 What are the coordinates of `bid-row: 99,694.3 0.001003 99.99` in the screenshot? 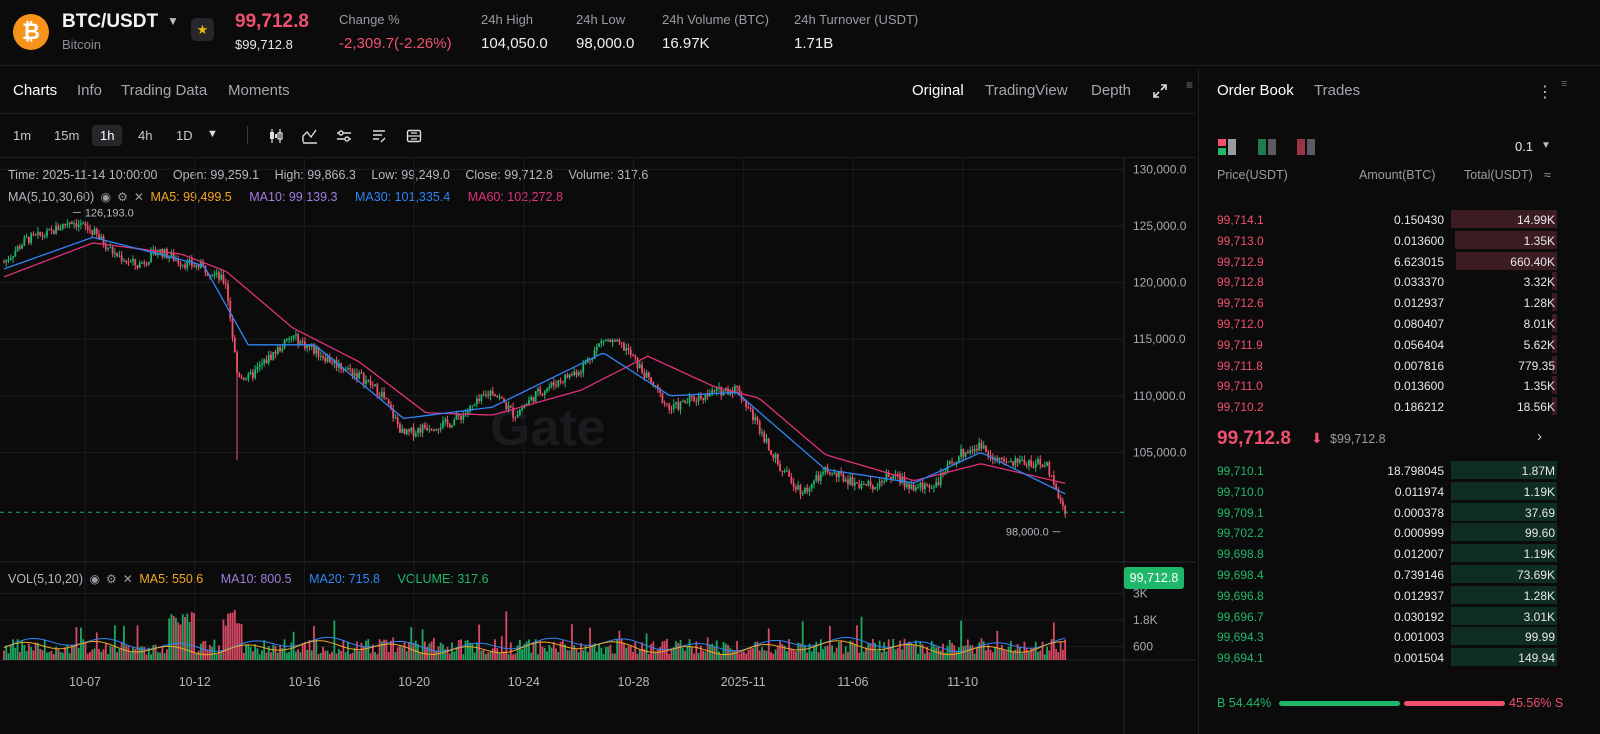 It's located at (1399, 636).